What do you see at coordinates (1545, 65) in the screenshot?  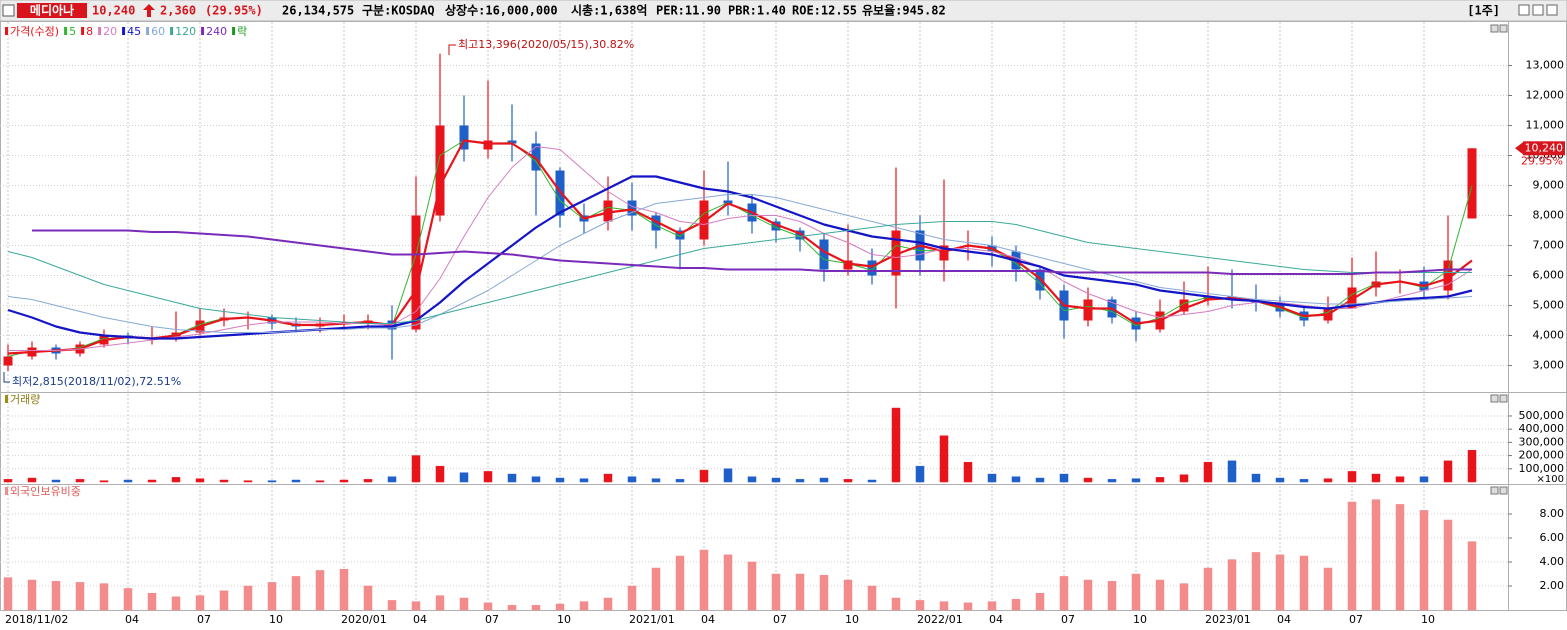 I see `y-tick-label: 13,000` at bounding box center [1545, 65].